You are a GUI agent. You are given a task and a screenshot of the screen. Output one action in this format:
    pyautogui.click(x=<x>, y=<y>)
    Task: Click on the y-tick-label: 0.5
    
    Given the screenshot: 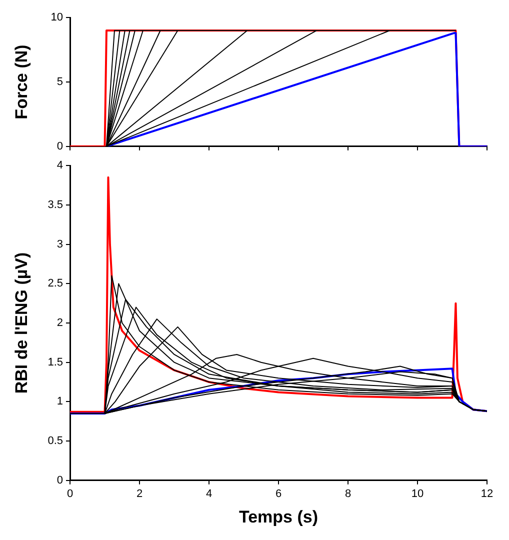 What is the action you would take?
    pyautogui.click(x=55, y=441)
    